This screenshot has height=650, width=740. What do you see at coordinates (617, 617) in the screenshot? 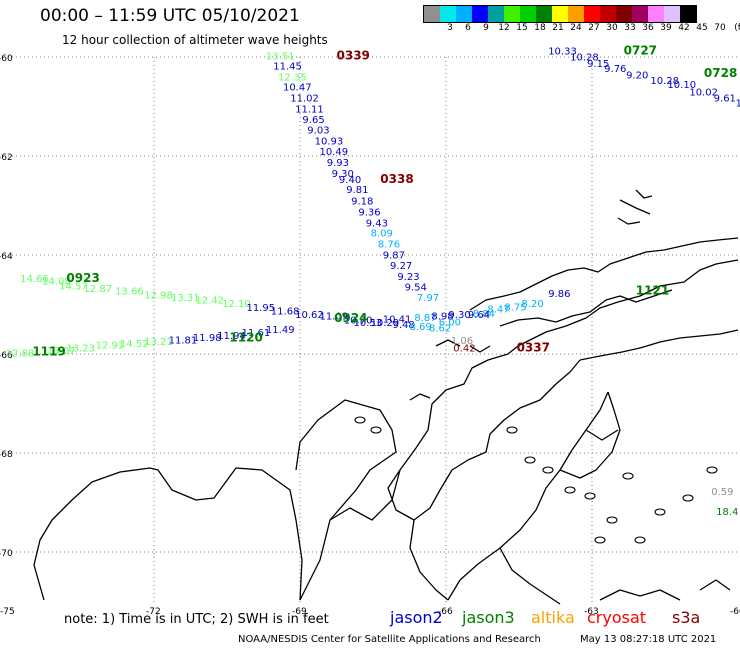
I see `satellite-cryosat: cryosat` at bounding box center [617, 617].